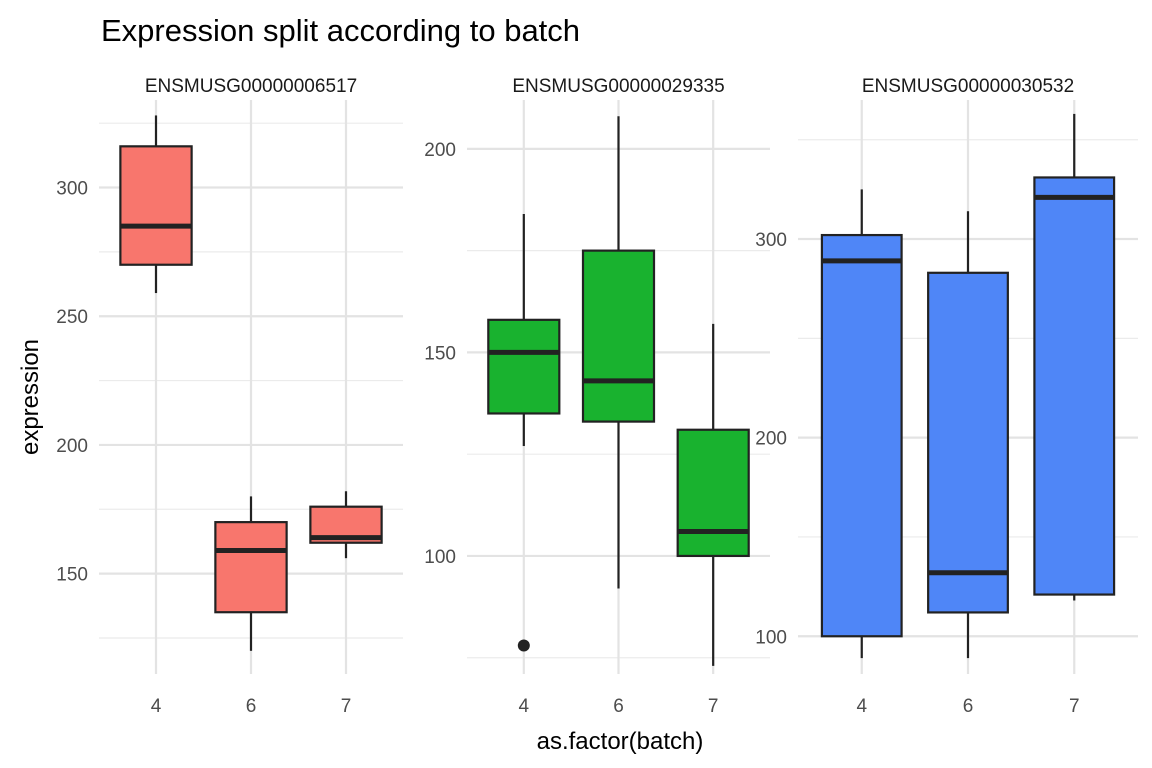 This screenshot has height=768, width=1152. Describe the element at coordinates (340, 30) in the screenshot. I see `chart-title: Expression split according to batch` at that location.